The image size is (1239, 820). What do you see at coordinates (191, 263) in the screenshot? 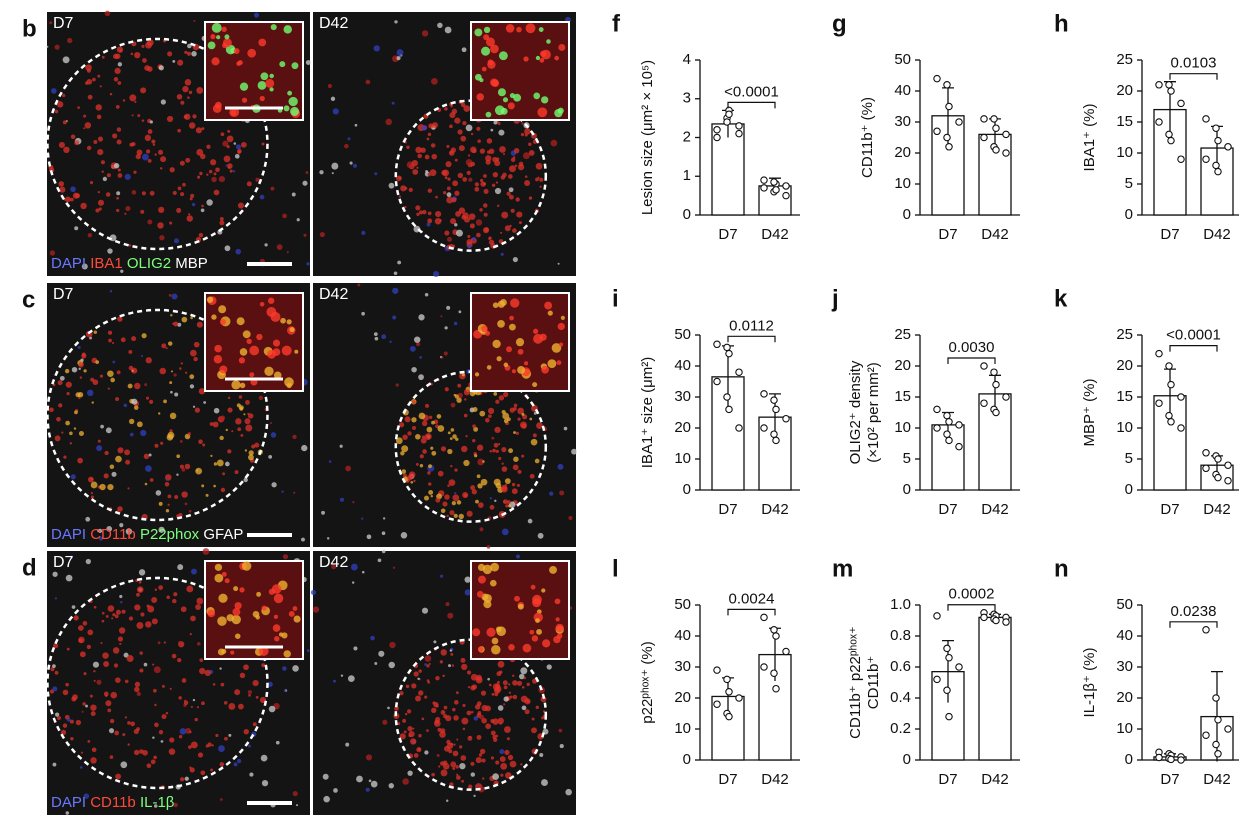
I see `stain-name: MBP` at bounding box center [191, 263].